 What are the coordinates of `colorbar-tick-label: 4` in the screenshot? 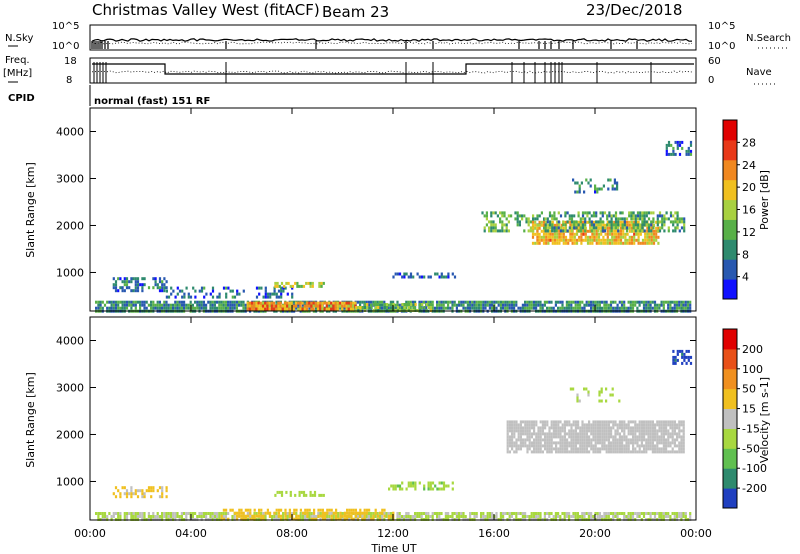 It's located at (745, 277).